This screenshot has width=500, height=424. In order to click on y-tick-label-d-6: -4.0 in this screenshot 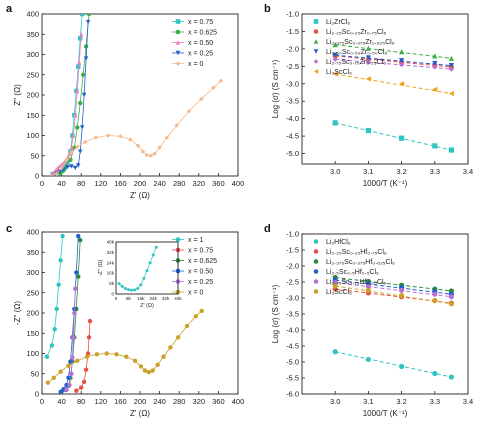, I will do `click(292, 330)`.